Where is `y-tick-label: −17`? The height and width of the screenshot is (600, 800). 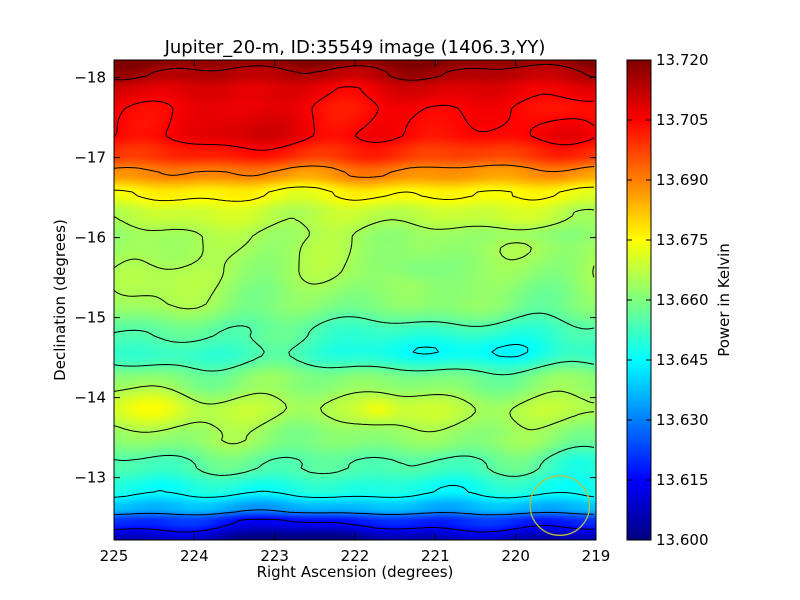
y-tick-label: −17 is located at coordinates (90, 158).